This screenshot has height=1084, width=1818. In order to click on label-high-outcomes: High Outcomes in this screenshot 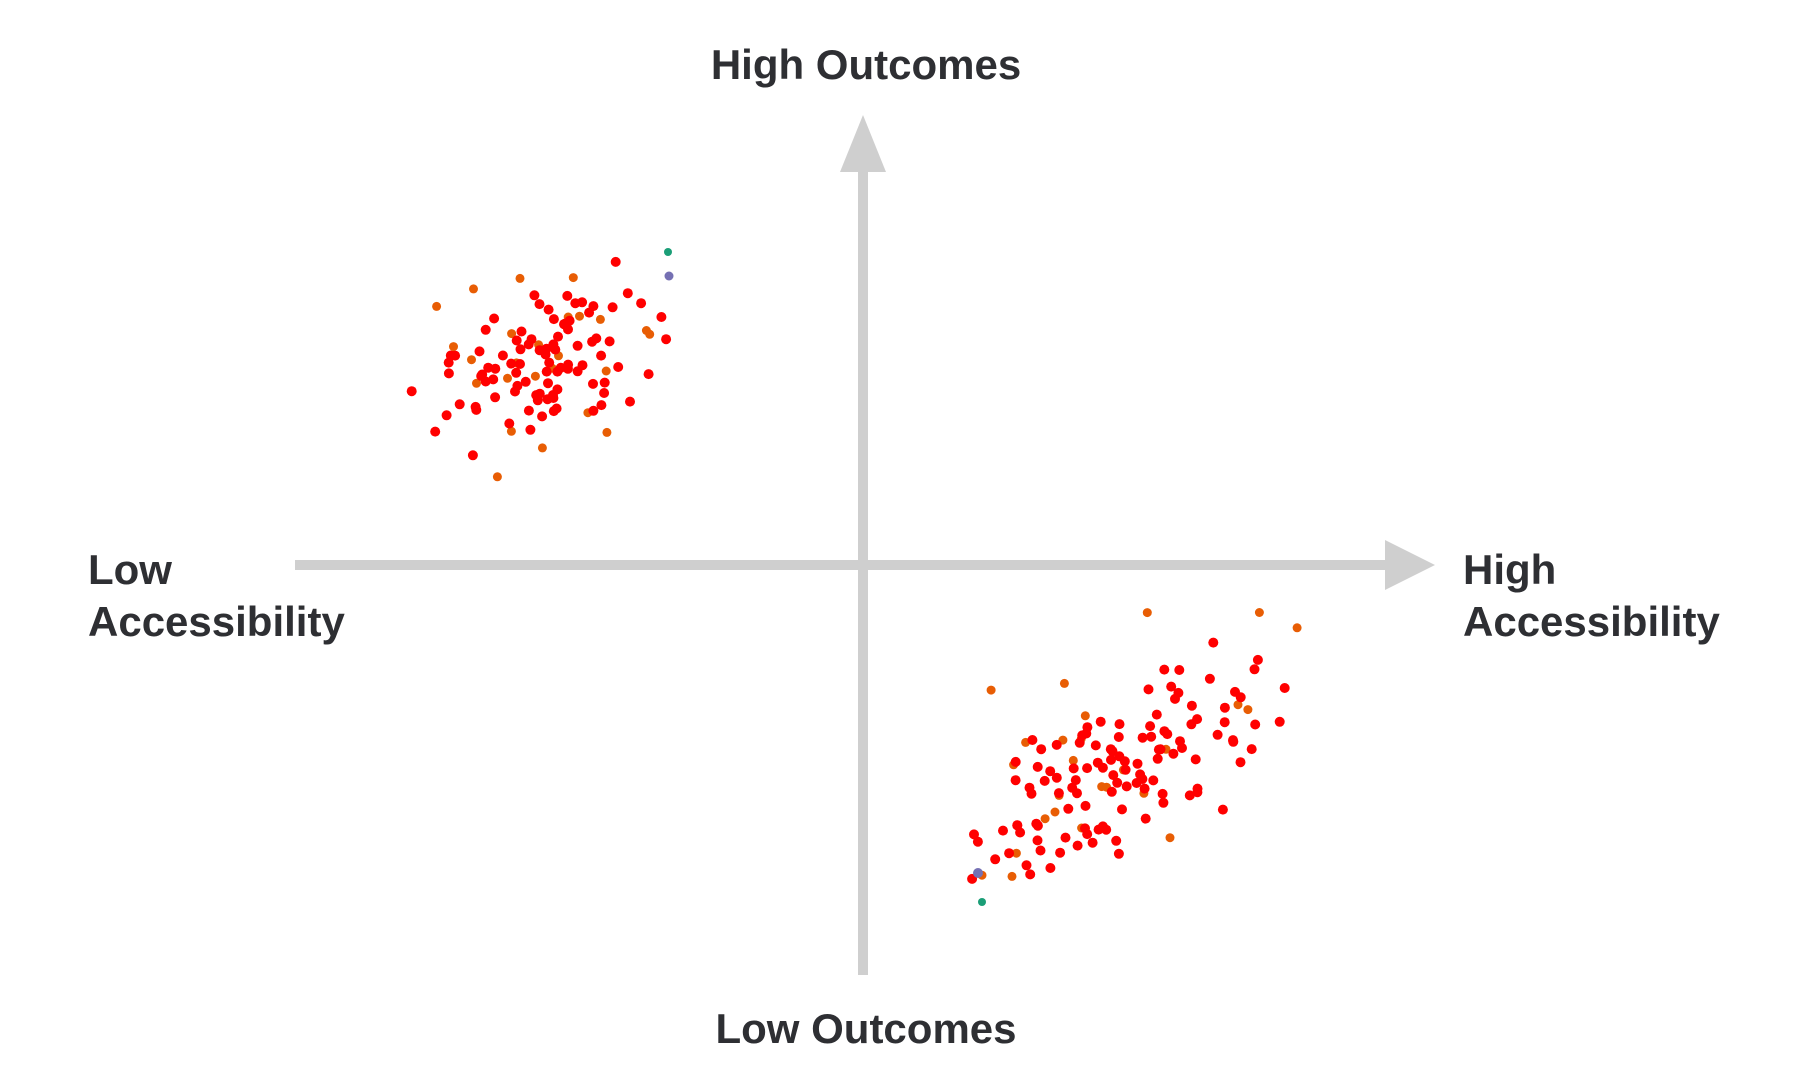, I will do `click(866, 64)`.